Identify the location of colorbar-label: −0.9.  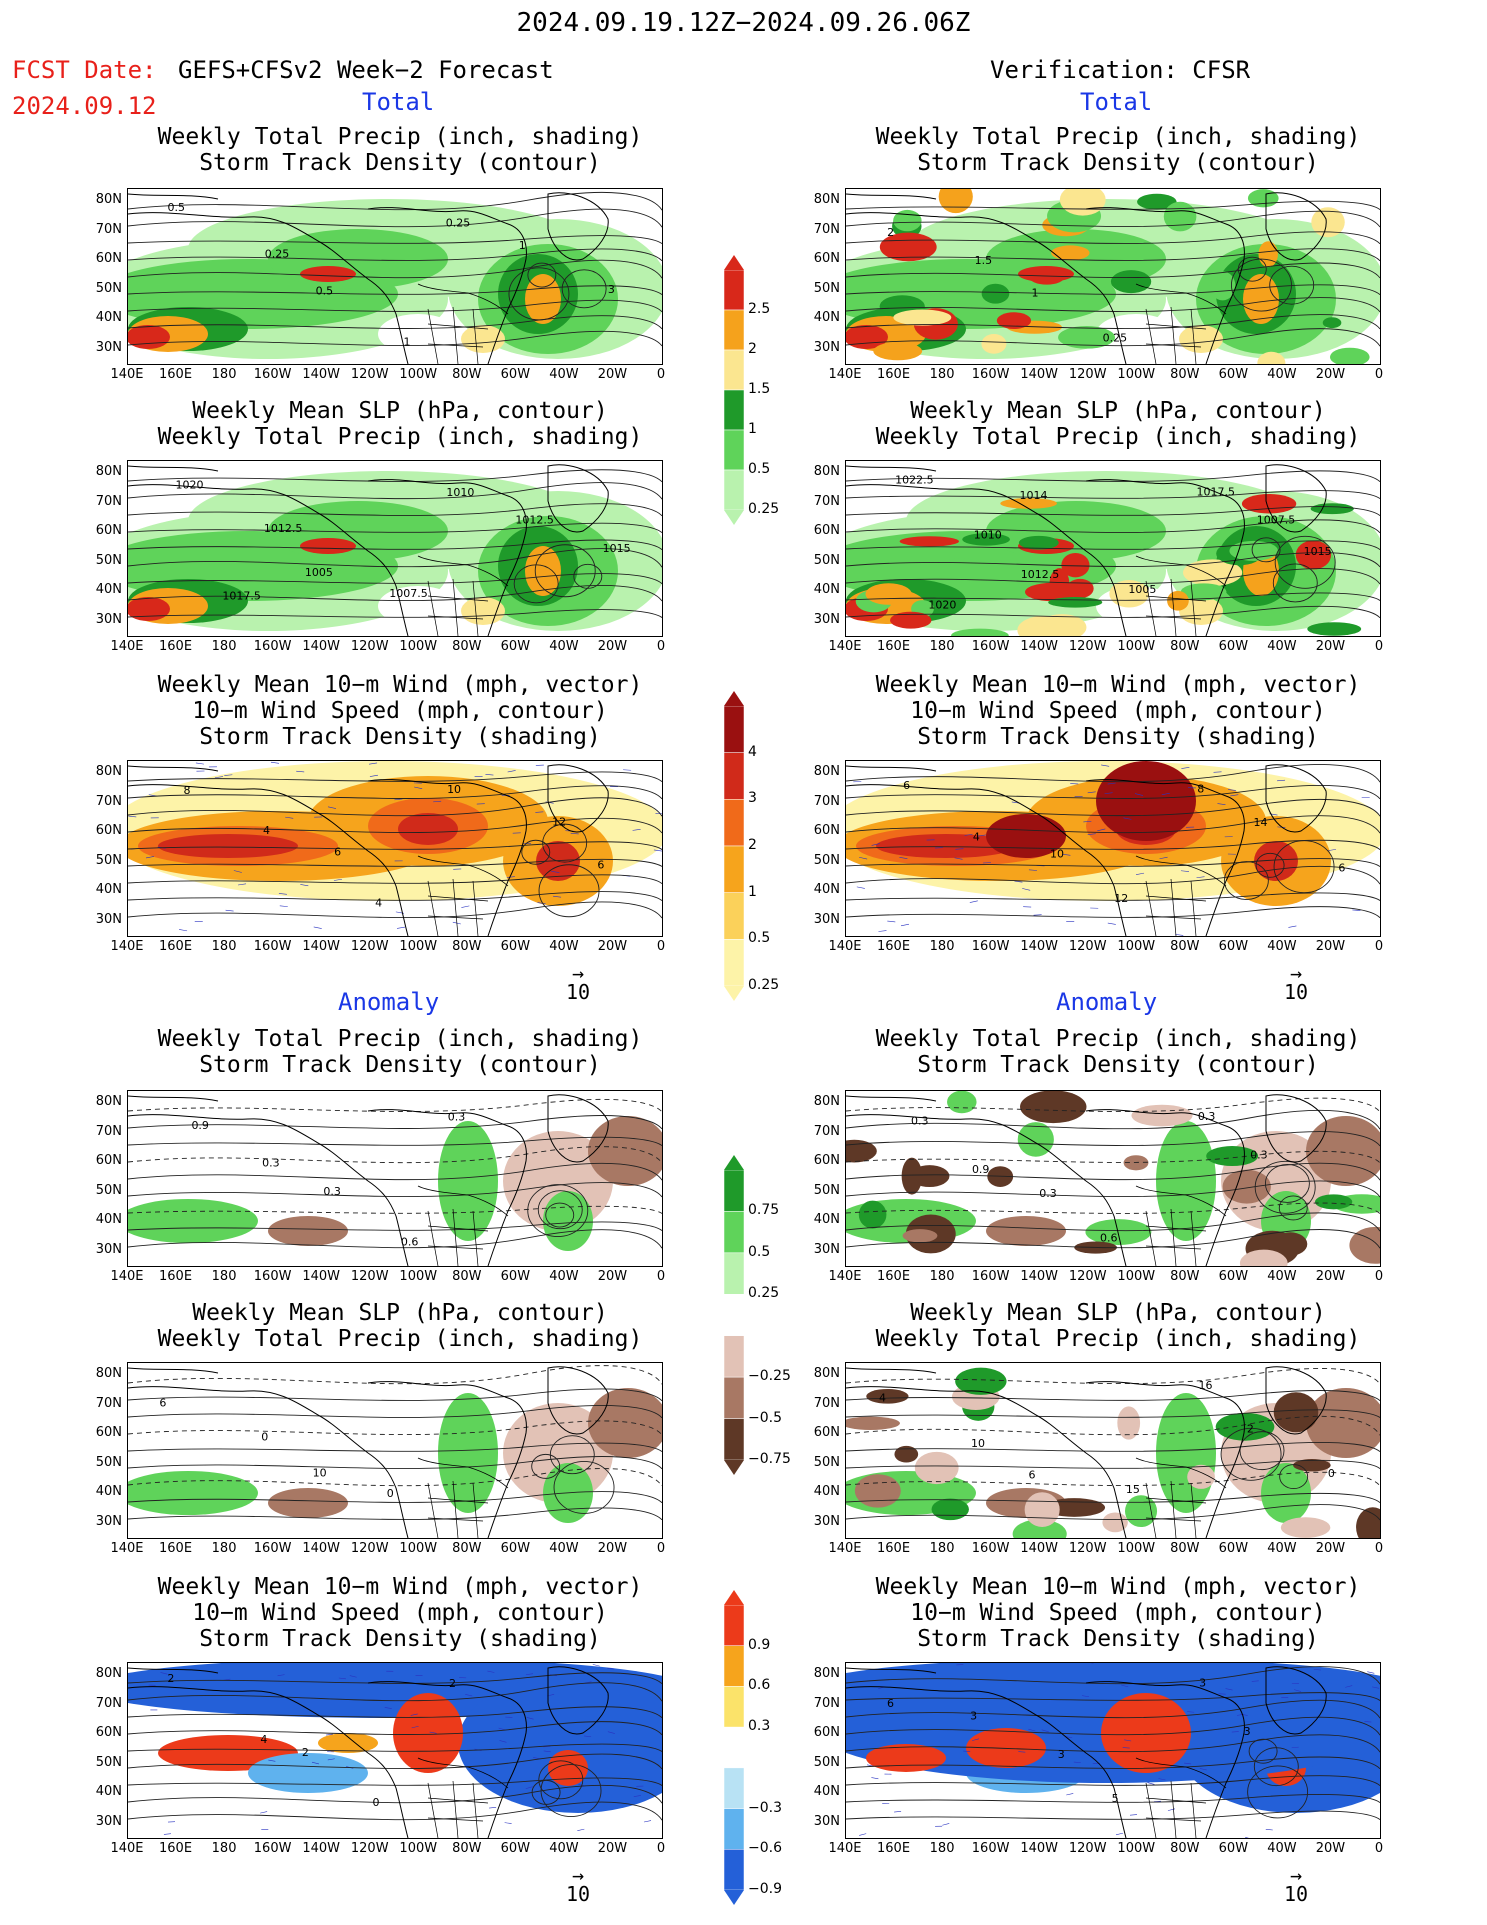
(765, 1889).